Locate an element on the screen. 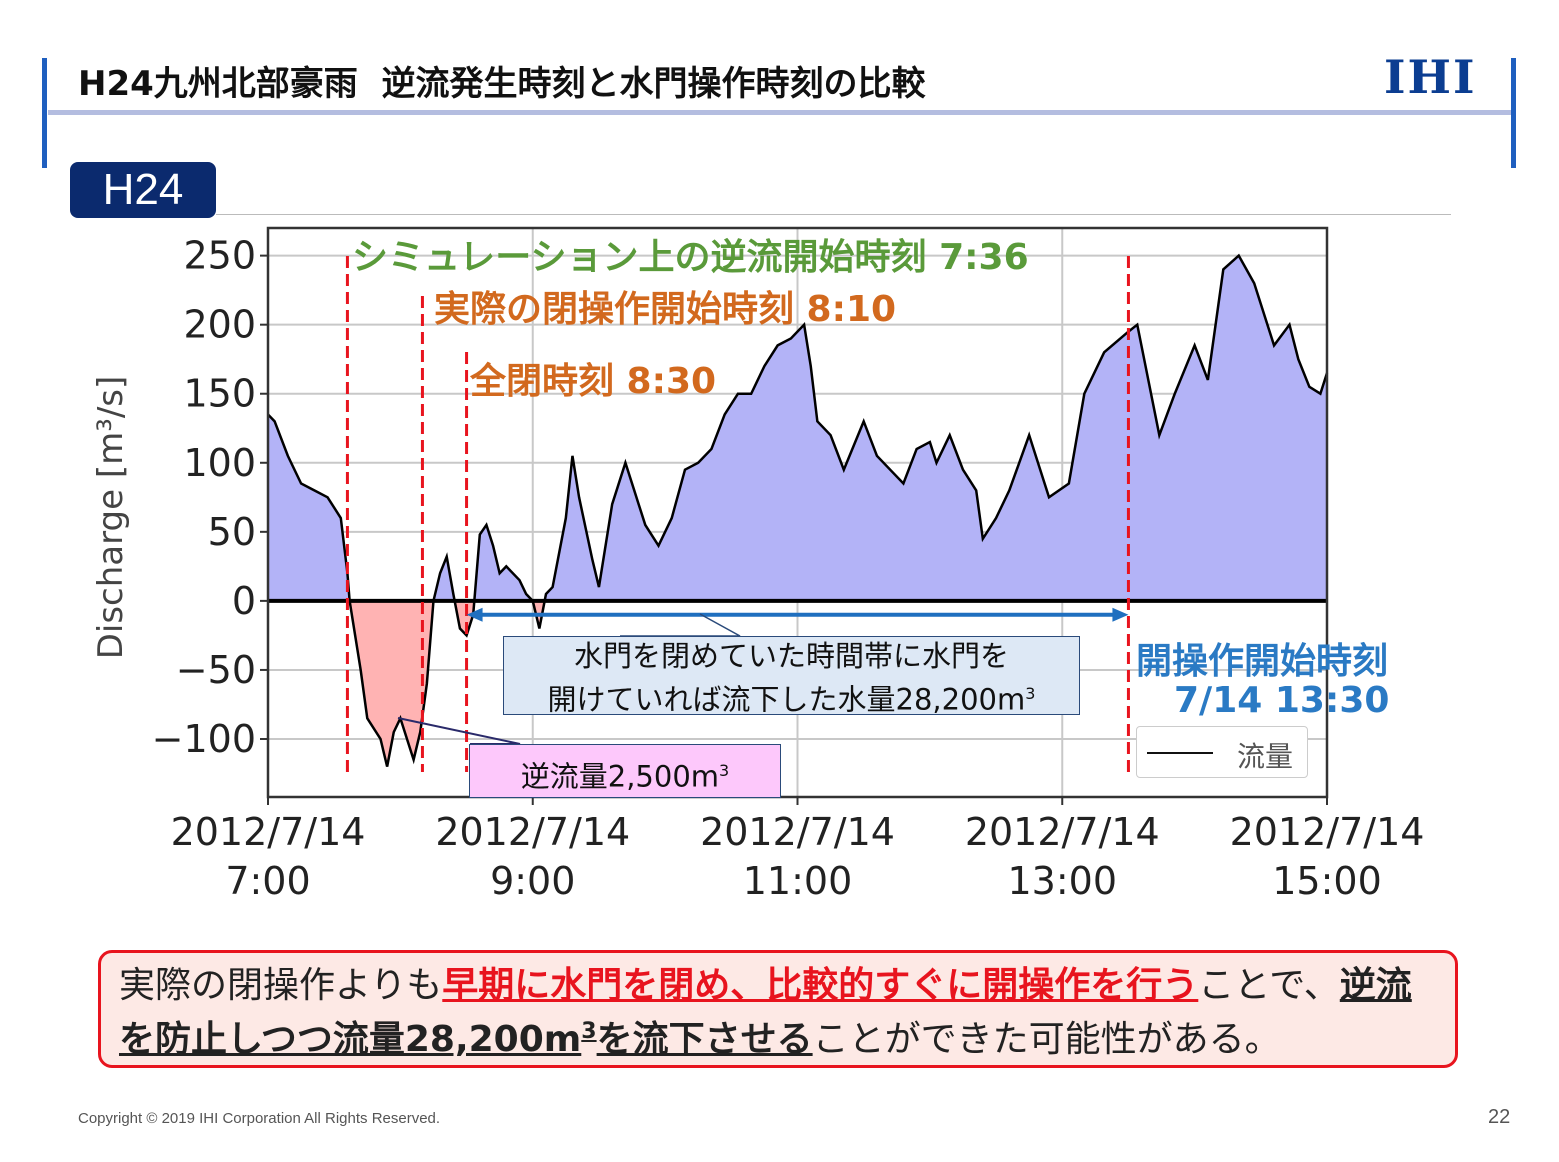 The height and width of the screenshot is (1162, 1559). x-tick-label: 11:00 is located at coordinates (798, 881).